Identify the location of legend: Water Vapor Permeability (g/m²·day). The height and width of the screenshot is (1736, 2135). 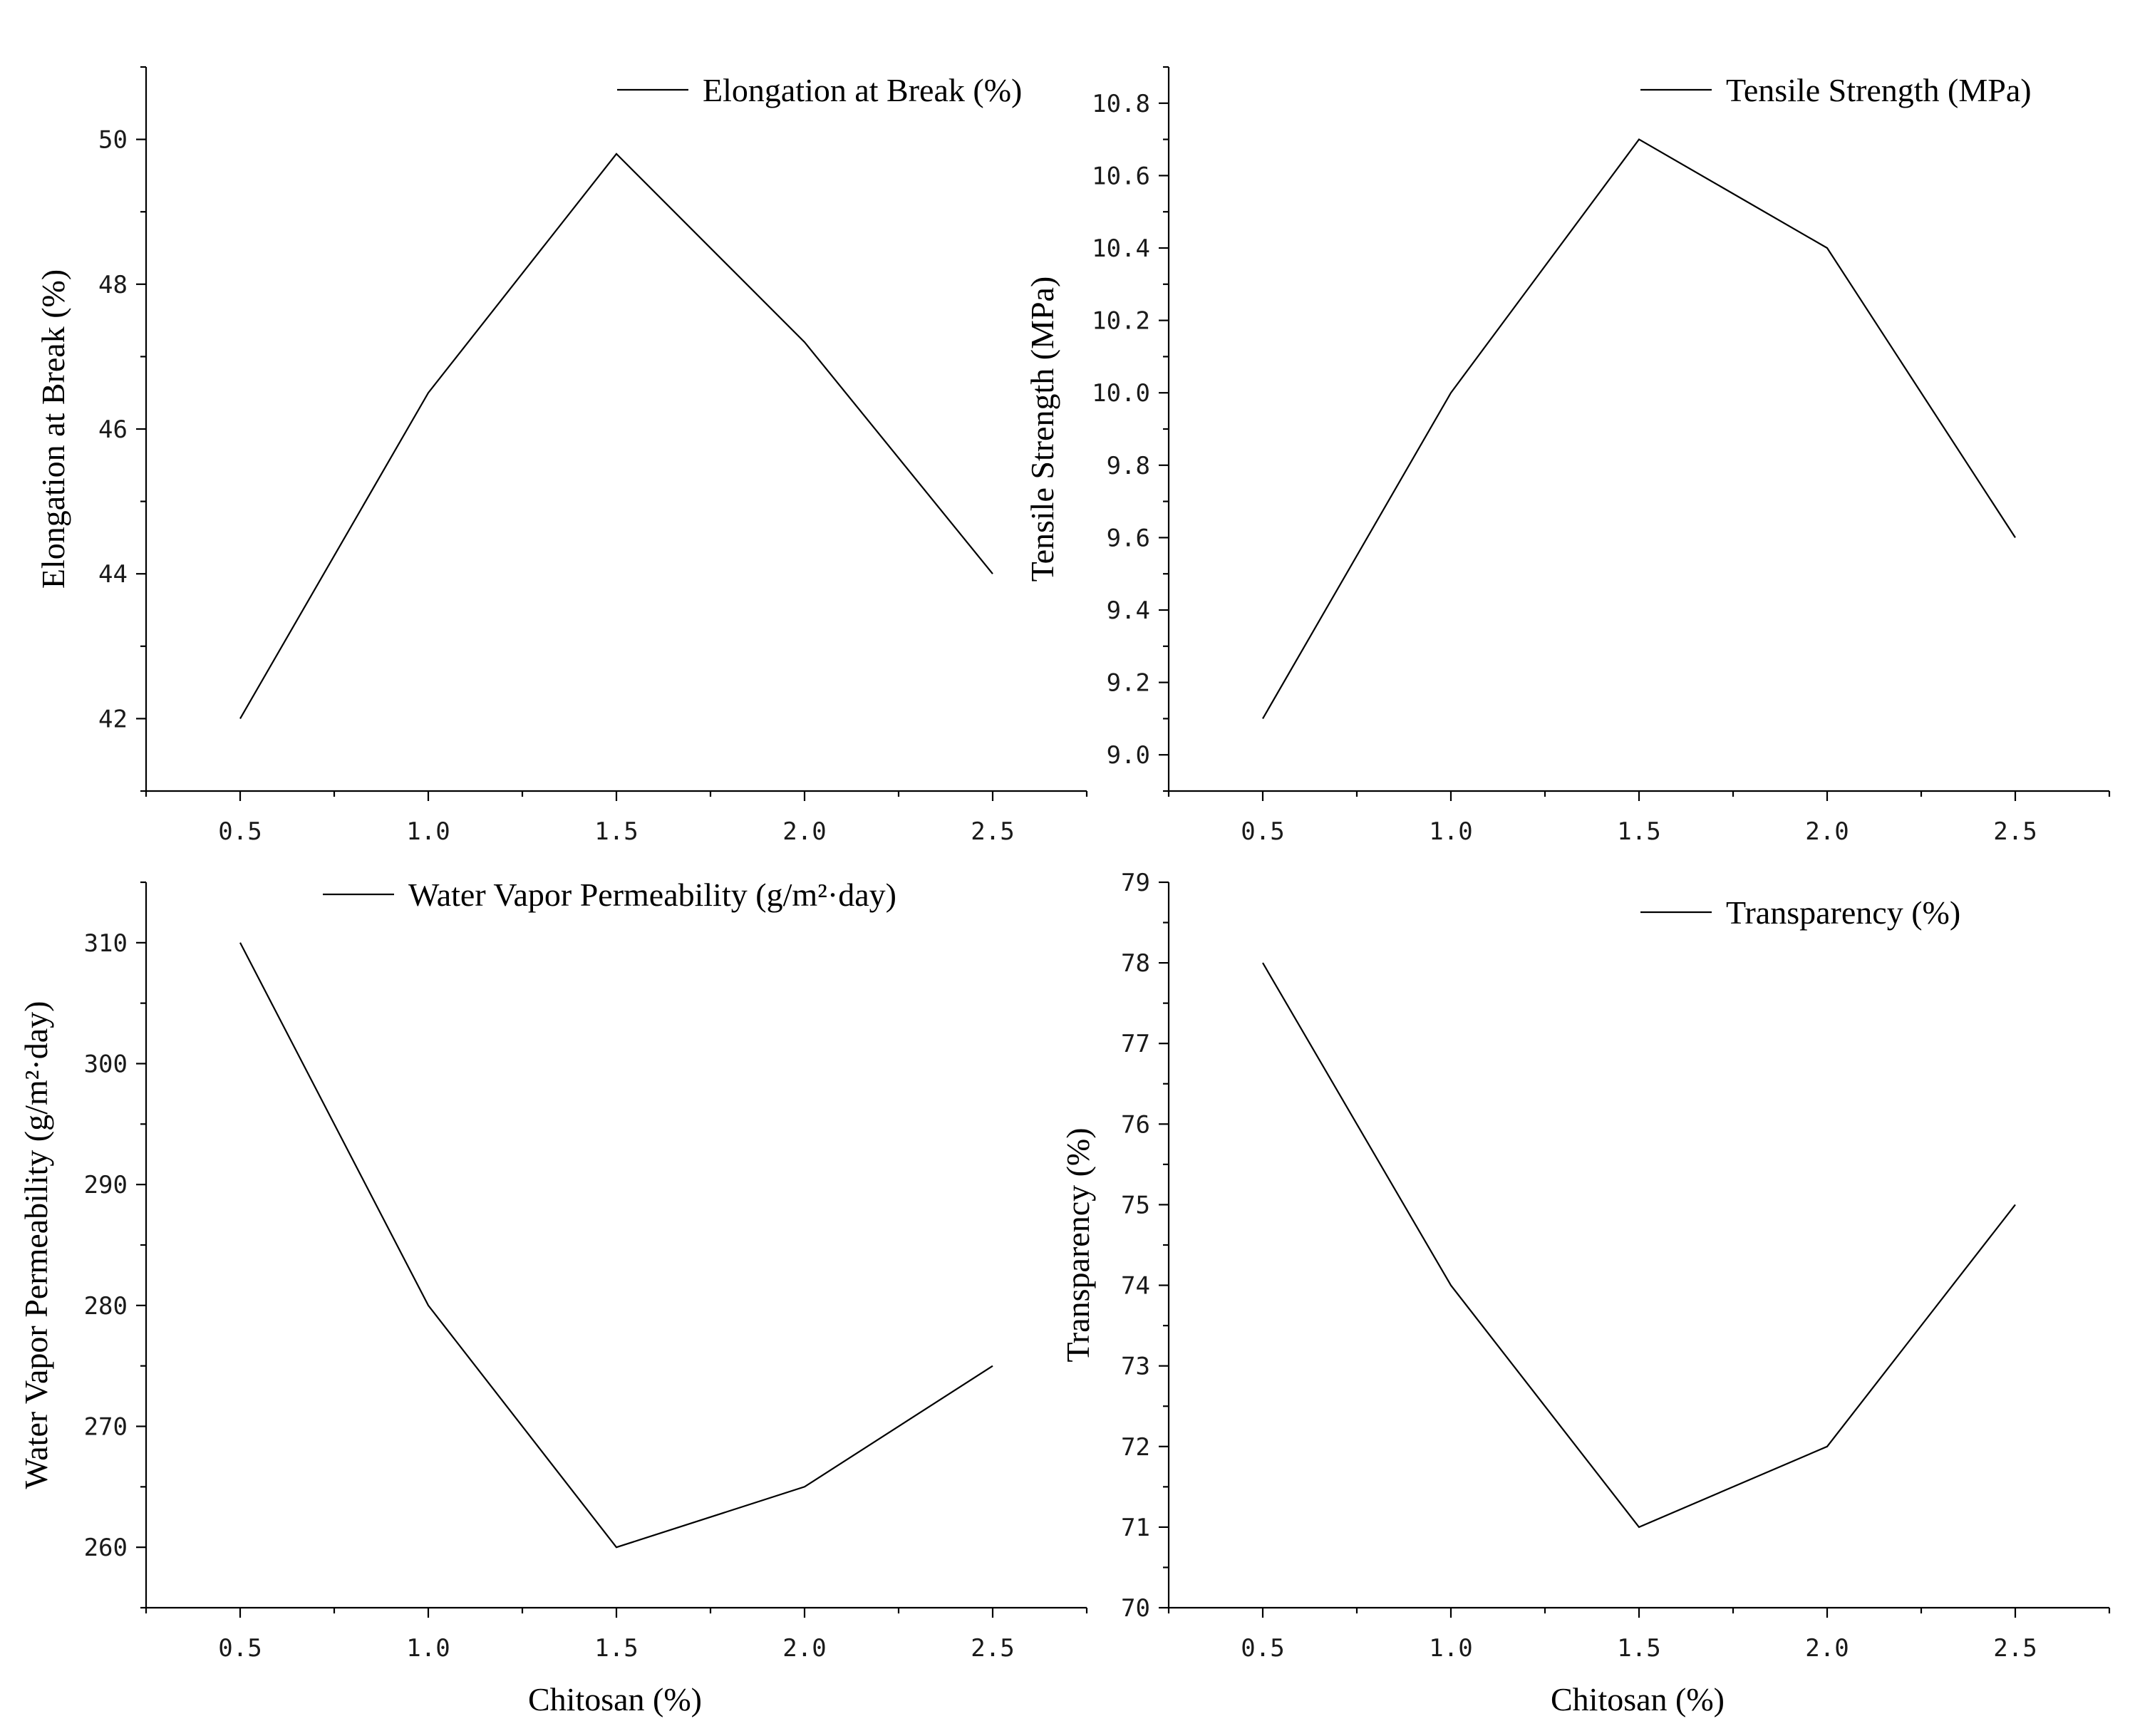
(609, 895).